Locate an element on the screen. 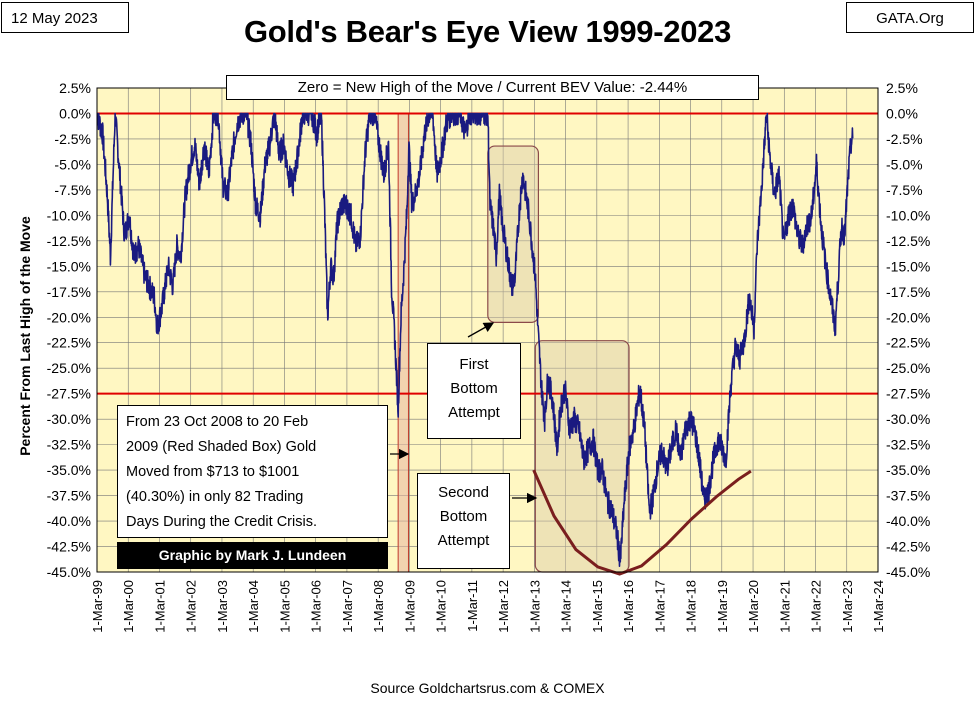  y-tick-label-right: -35.0% is located at coordinates (908, 470).